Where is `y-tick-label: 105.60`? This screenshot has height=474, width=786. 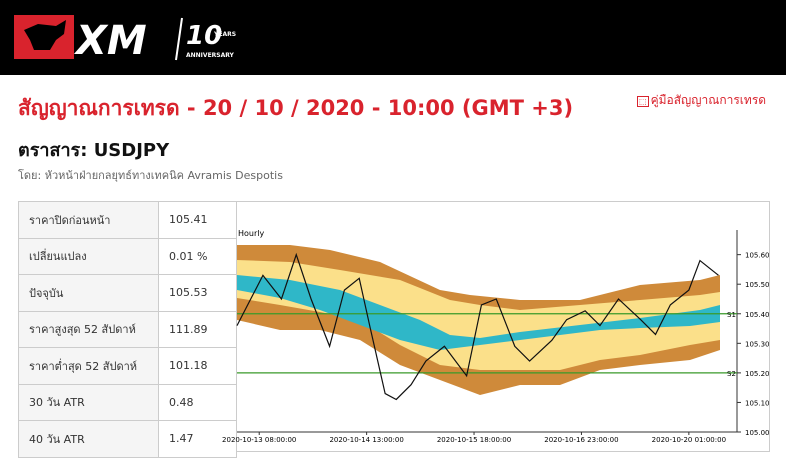 y-tick-label: 105.60 is located at coordinates (757, 256).